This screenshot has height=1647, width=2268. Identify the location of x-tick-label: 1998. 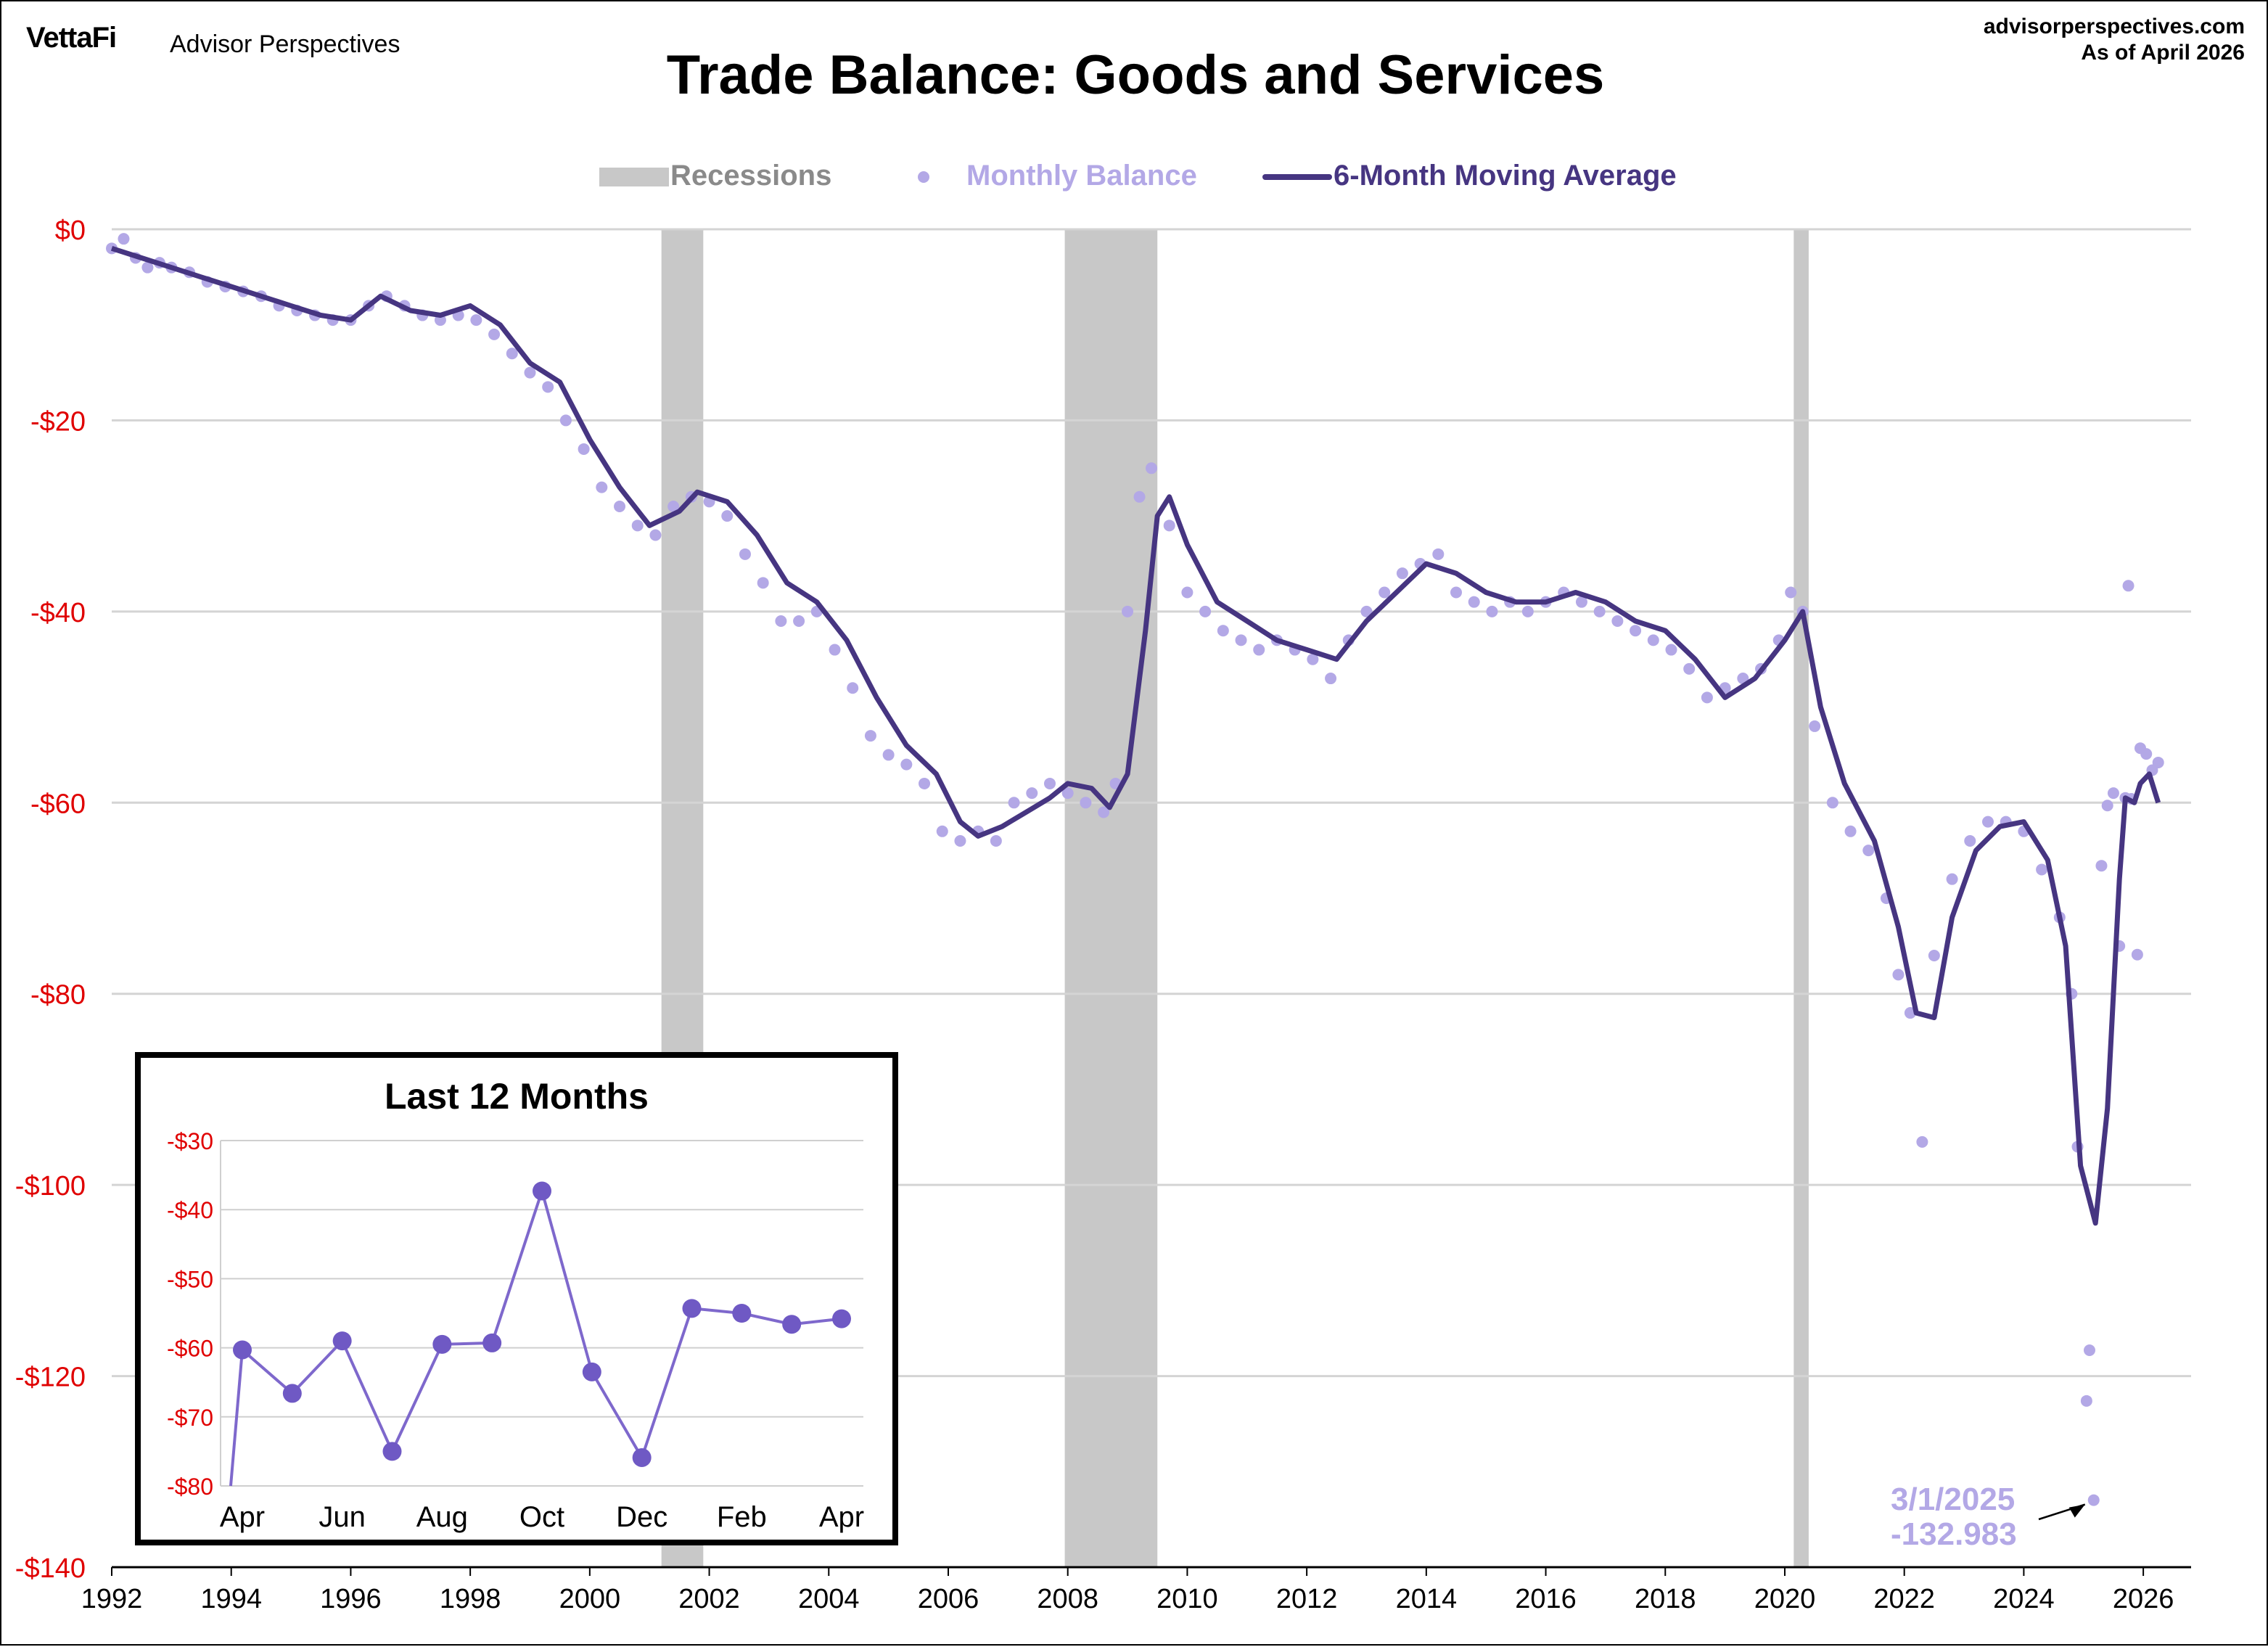
(470, 1599).